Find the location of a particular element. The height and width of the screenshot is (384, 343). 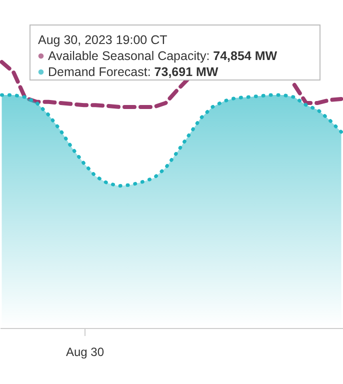

annotation: 73,691 MW is located at coordinates (186, 72).